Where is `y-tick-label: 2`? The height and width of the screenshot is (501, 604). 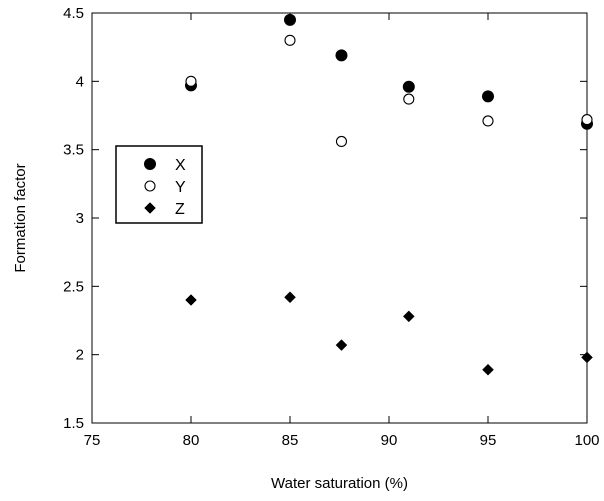
y-tick-label: 2 is located at coordinates (80, 355).